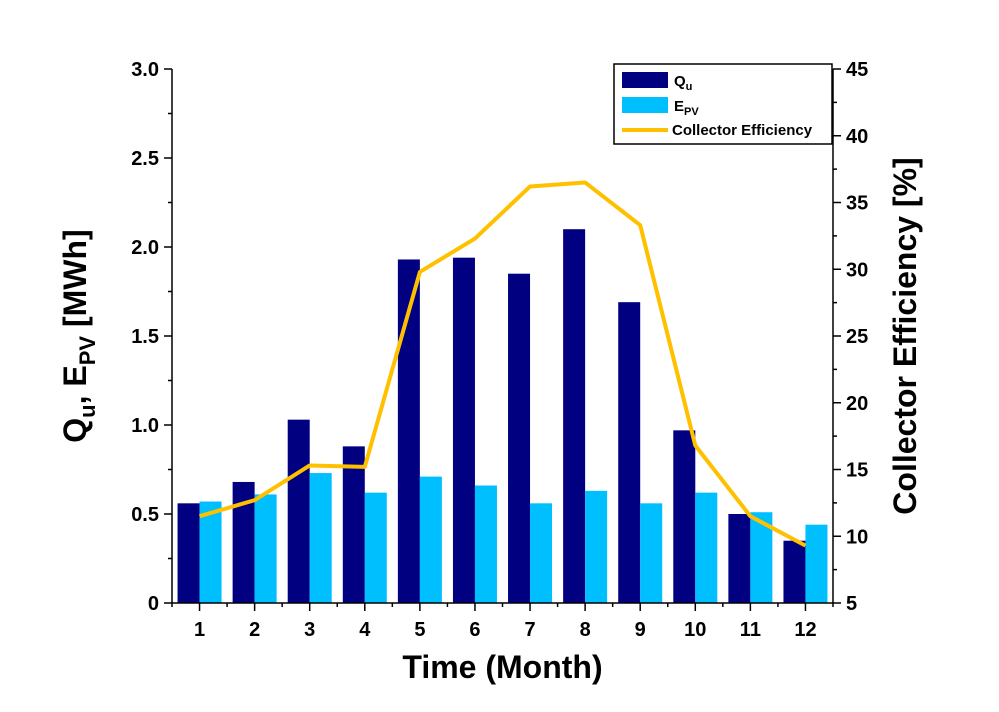 This screenshot has width=999, height=712. Describe the element at coordinates (905, 335) in the screenshot. I see `y2-axis-title: Collector Efficiency [%]` at that location.